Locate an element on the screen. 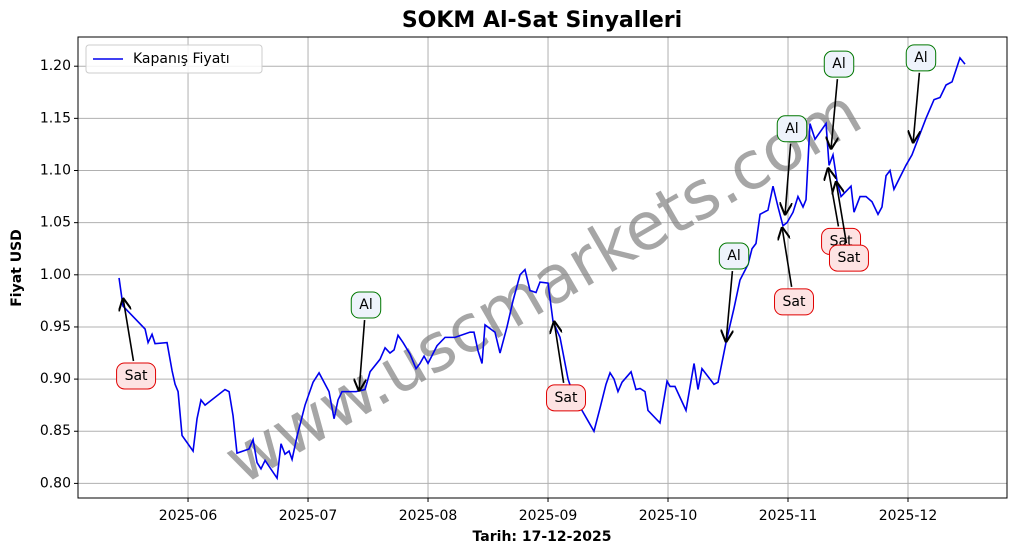 The image size is (1017, 554). x-tick-label: 2025-10 is located at coordinates (668, 516).